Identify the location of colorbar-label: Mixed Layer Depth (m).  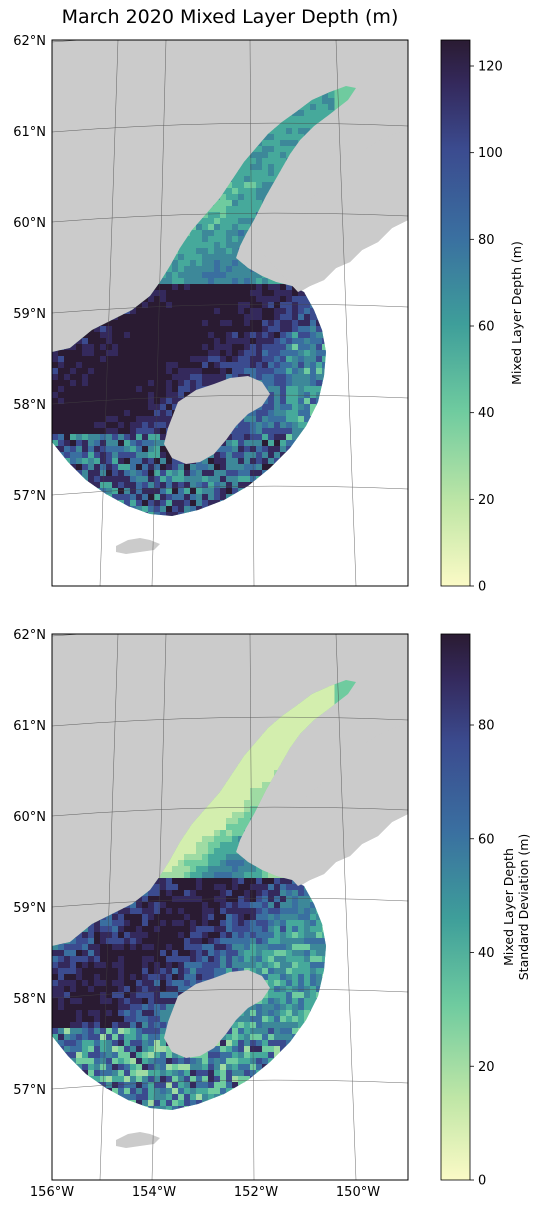
(516, 313).